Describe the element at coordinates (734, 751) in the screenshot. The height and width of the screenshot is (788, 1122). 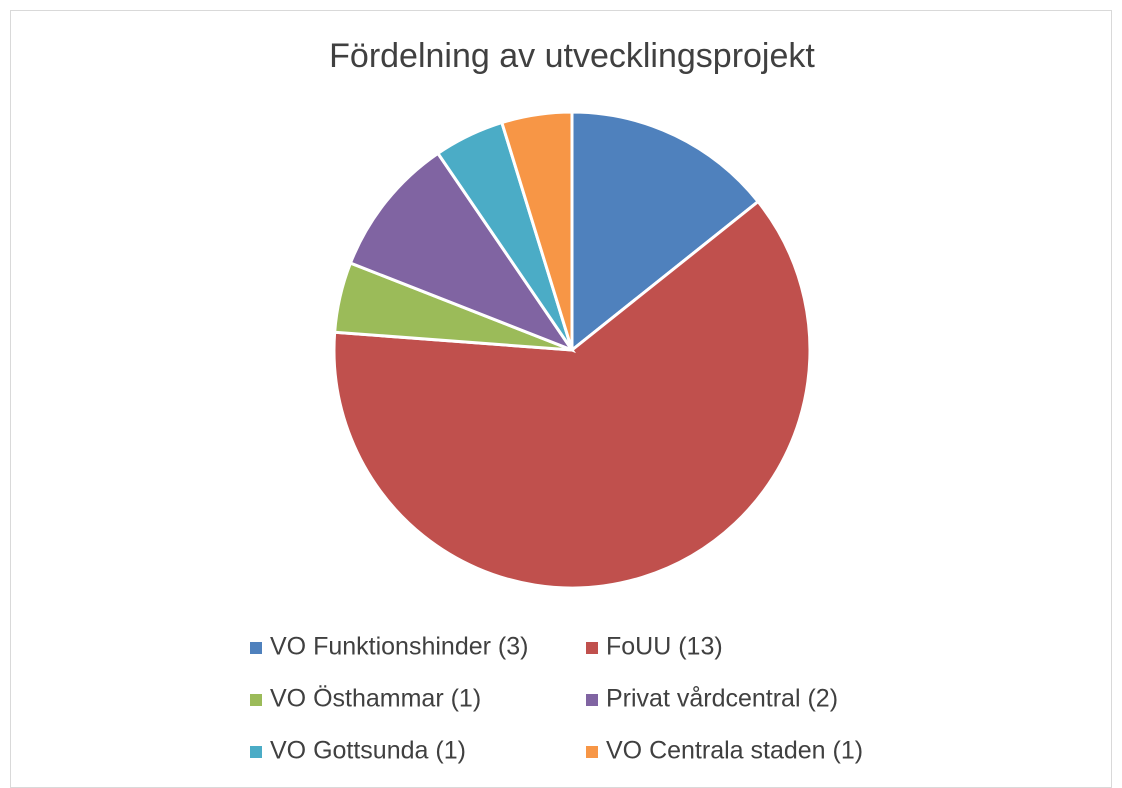
I see `legend-label: VO Centrala staden (1)` at that location.